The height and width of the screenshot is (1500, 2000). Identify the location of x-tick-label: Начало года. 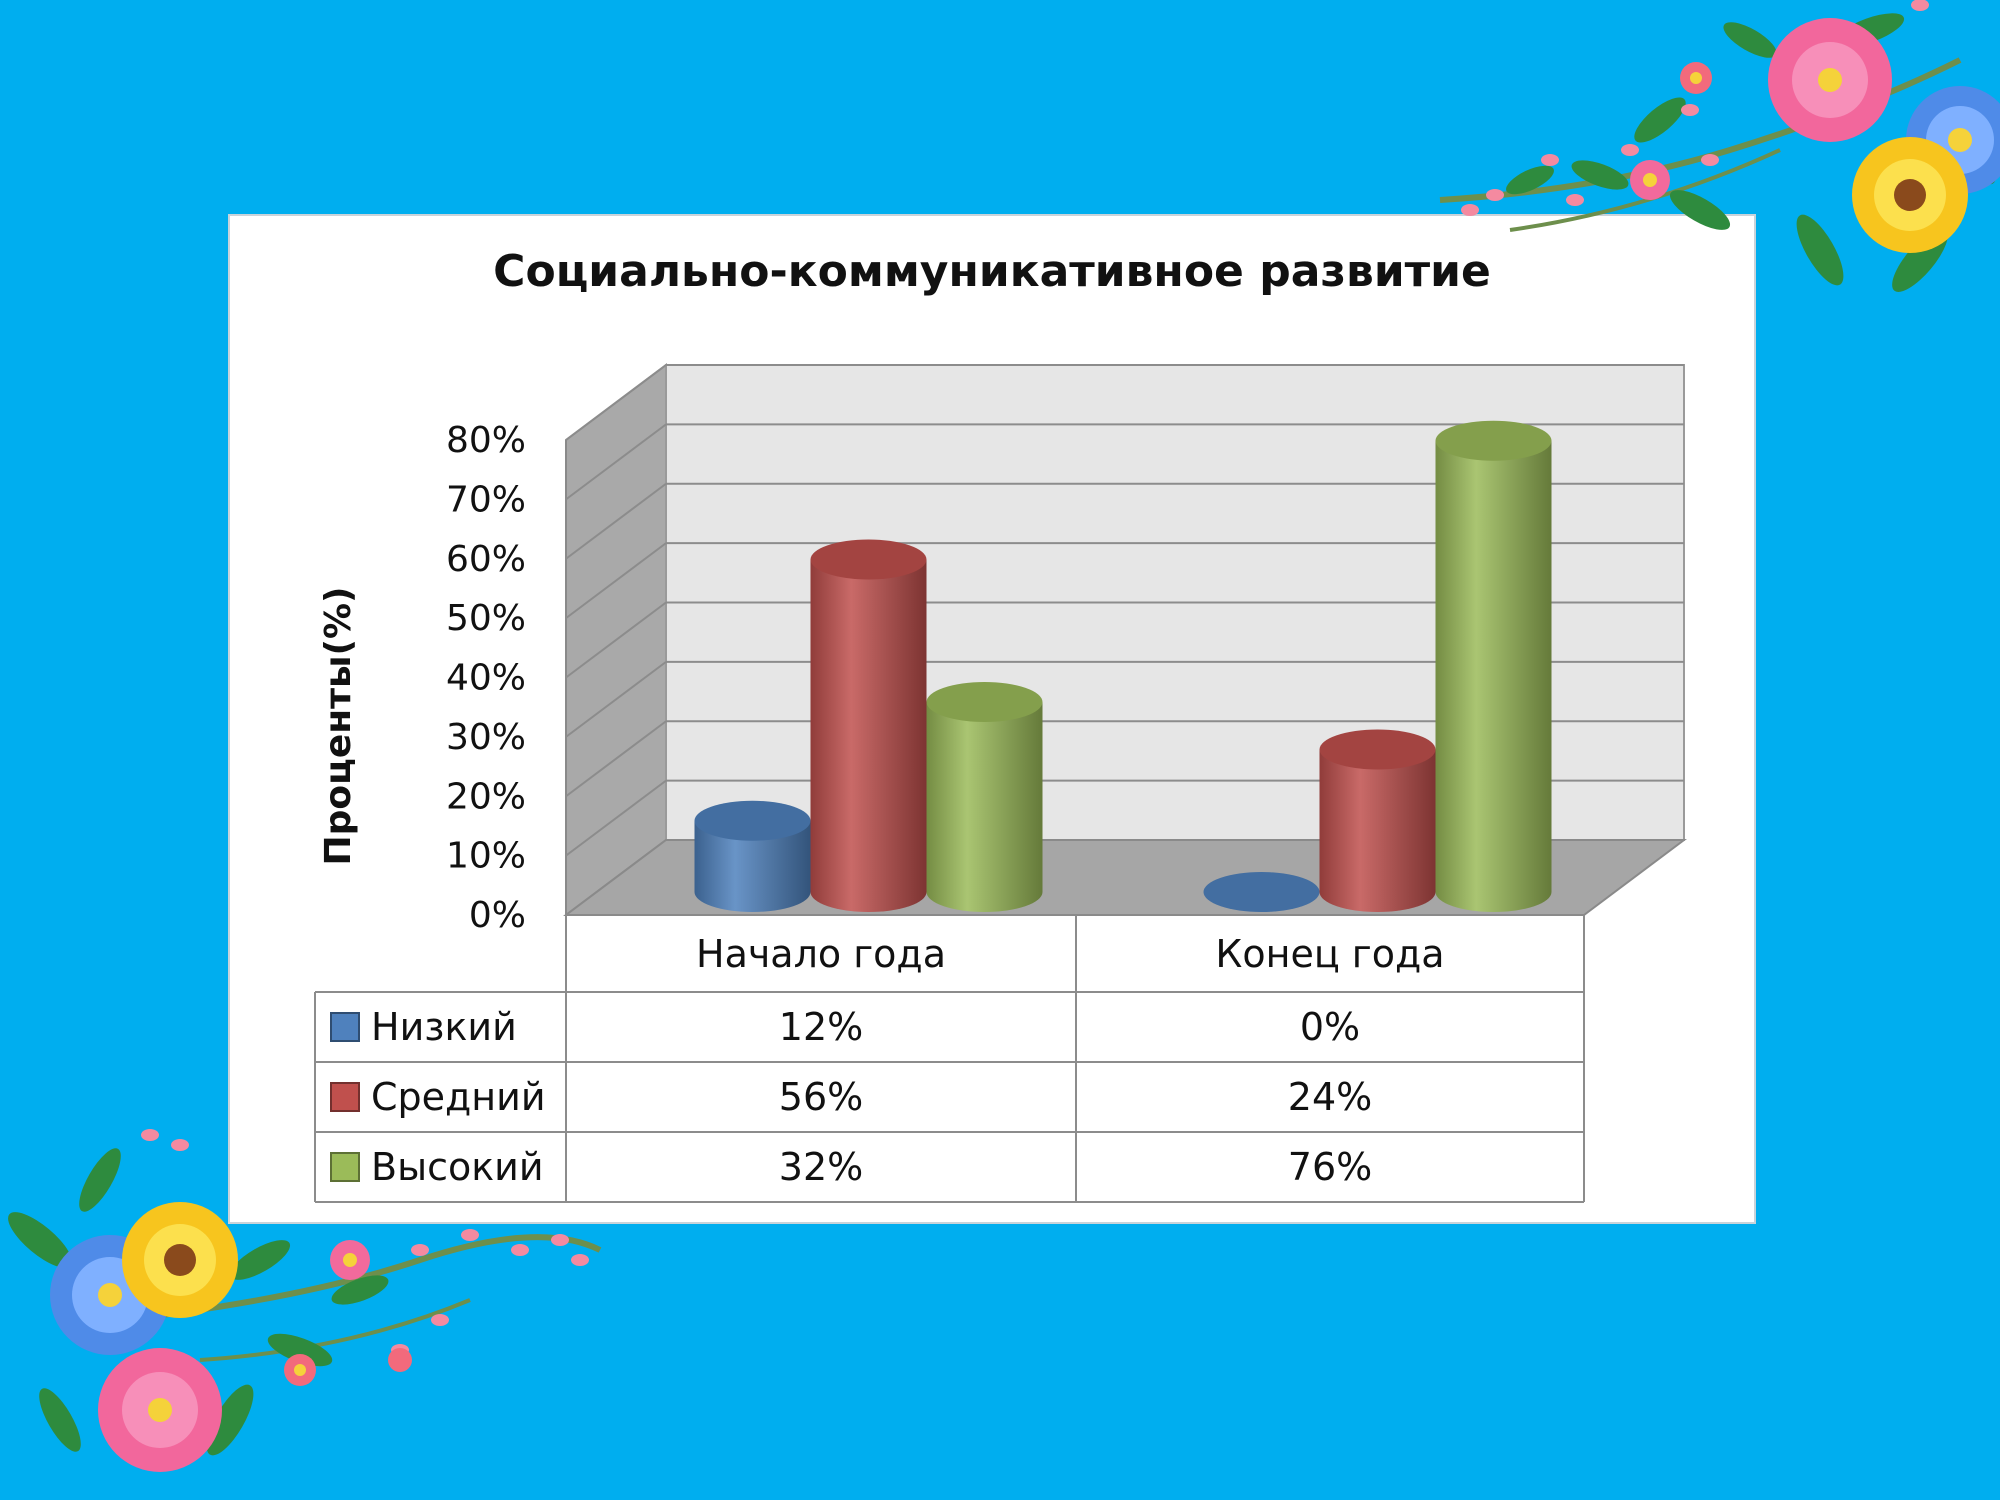
(821, 954).